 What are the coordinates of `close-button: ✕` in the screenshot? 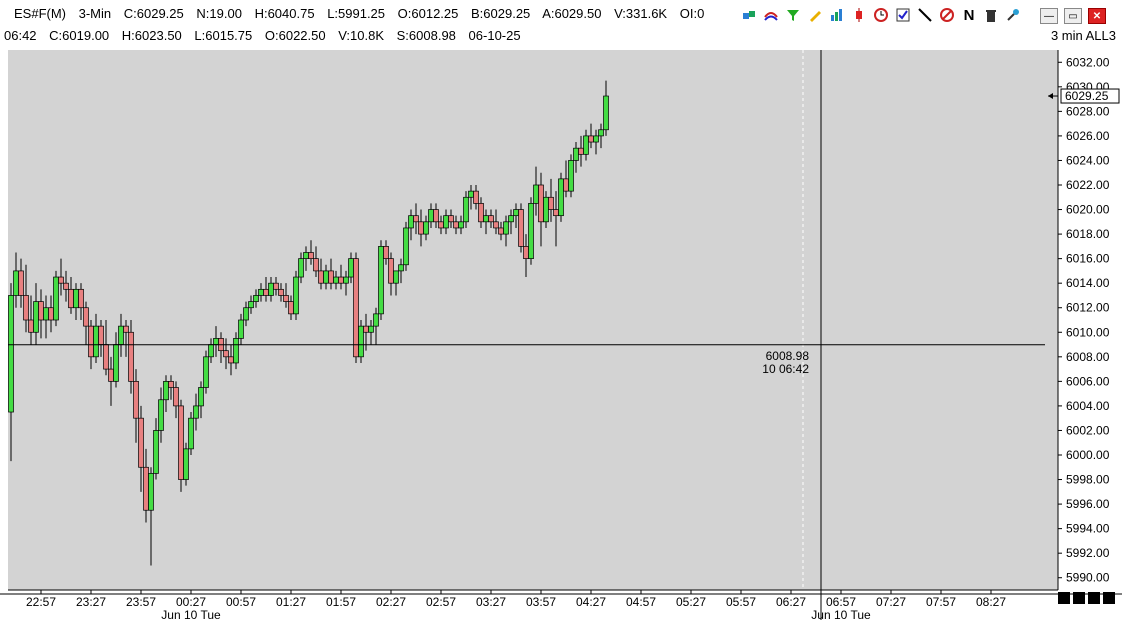 It's located at (1097, 16).